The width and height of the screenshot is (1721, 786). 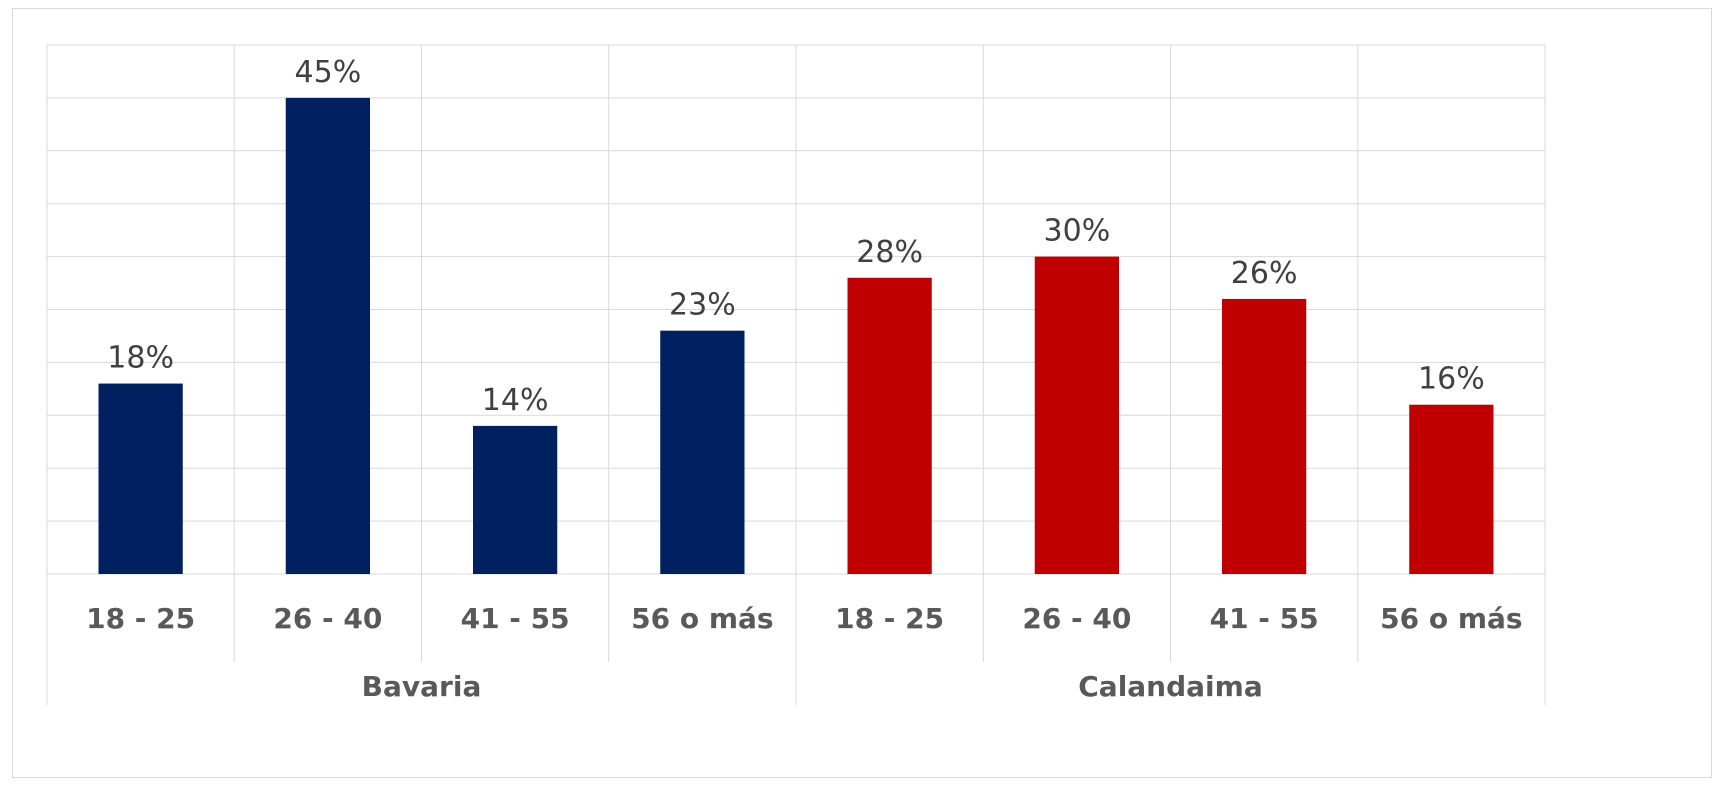 What do you see at coordinates (1451, 379) in the screenshot?
I see `data-label: 16%` at bounding box center [1451, 379].